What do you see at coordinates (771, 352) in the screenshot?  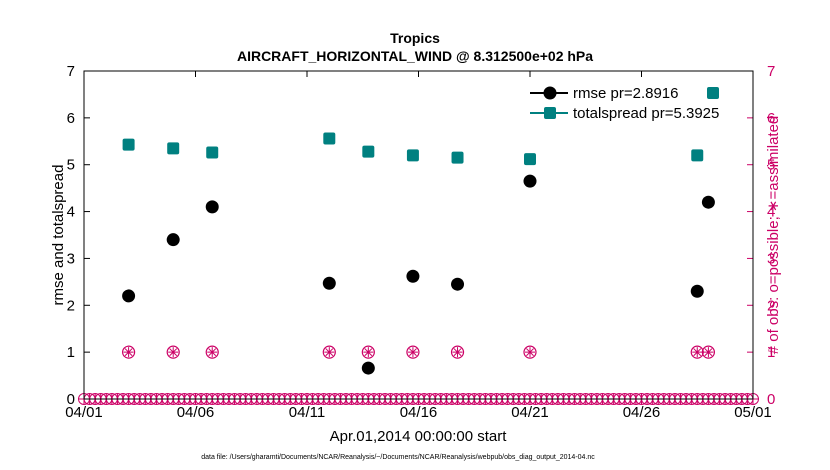 I see `y-tick-label-right-1: 1` at bounding box center [771, 352].